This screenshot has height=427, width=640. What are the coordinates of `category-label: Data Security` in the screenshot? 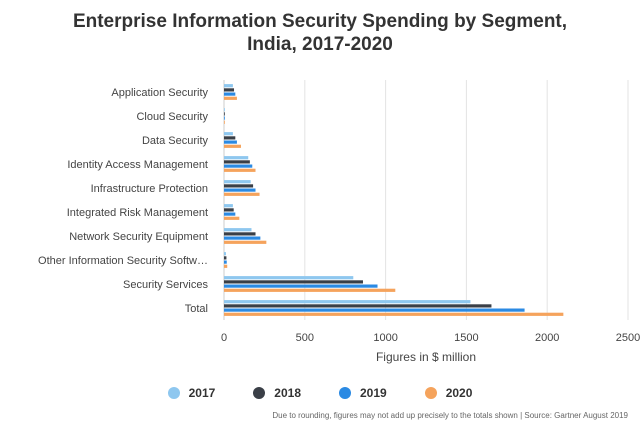 It's located at (175, 141).